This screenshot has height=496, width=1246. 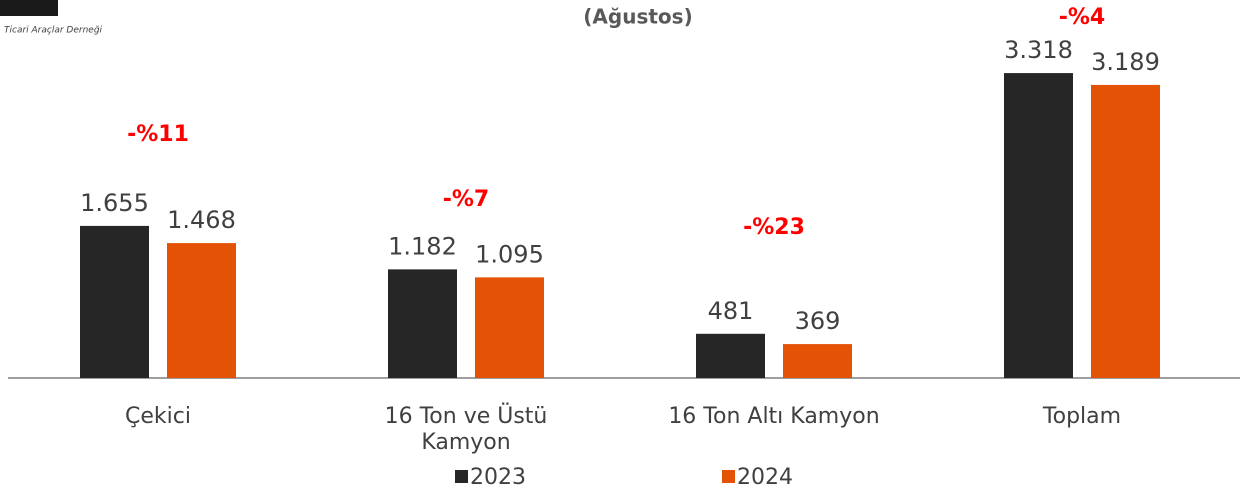 What do you see at coordinates (422, 246) in the screenshot?
I see `value-label: 1.182` at bounding box center [422, 246].